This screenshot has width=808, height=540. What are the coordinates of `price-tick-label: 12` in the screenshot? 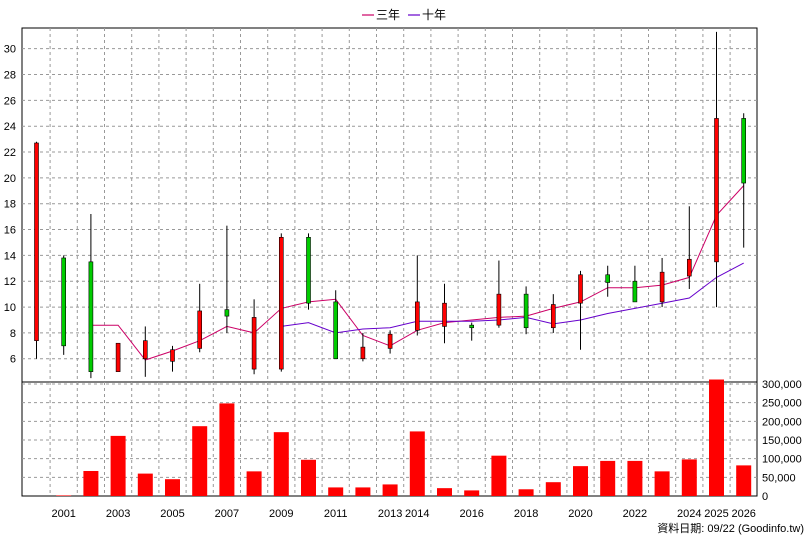 It's located at (10, 282).